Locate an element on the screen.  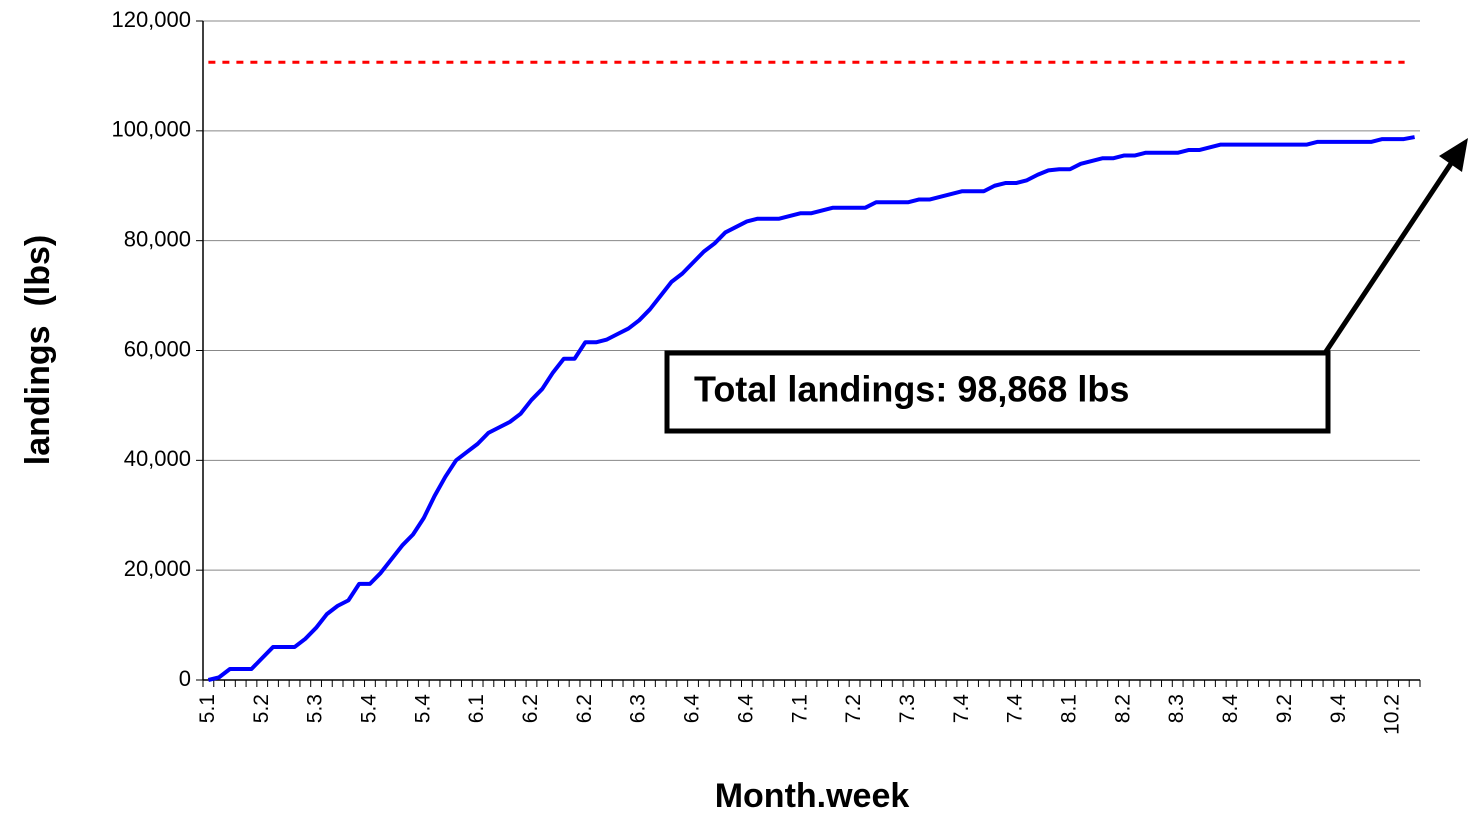
x-tick-label: 8.1 is located at coordinates (1069, 708).